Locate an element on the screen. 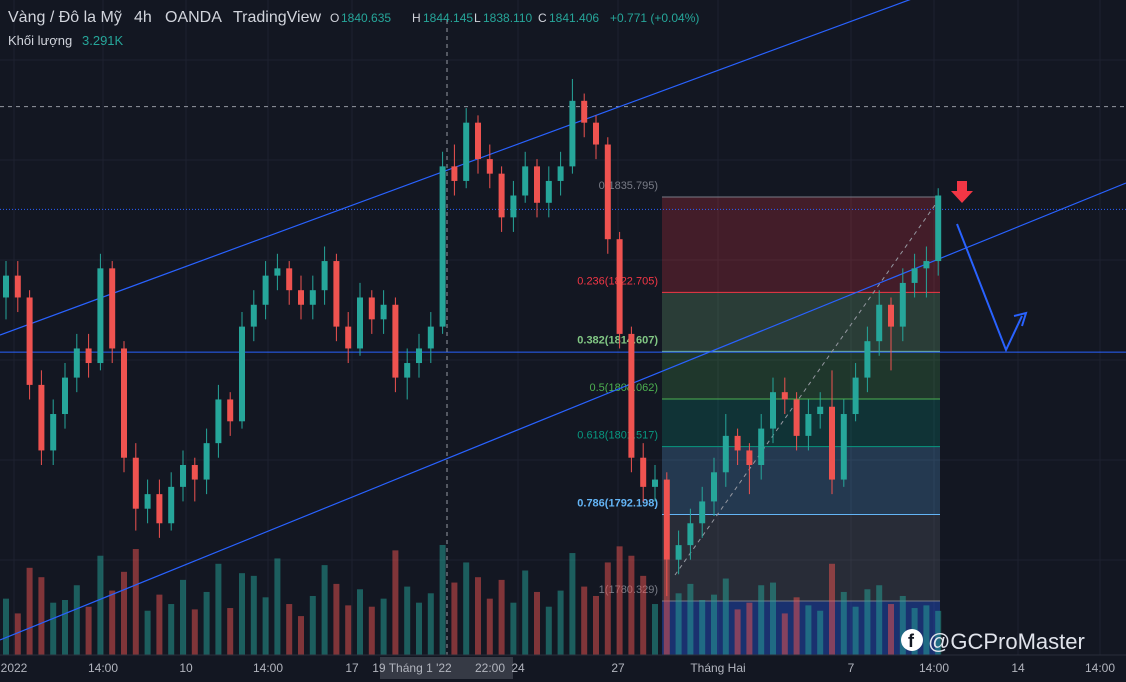 The width and height of the screenshot is (1126, 682). time-label: 27 is located at coordinates (618, 668).